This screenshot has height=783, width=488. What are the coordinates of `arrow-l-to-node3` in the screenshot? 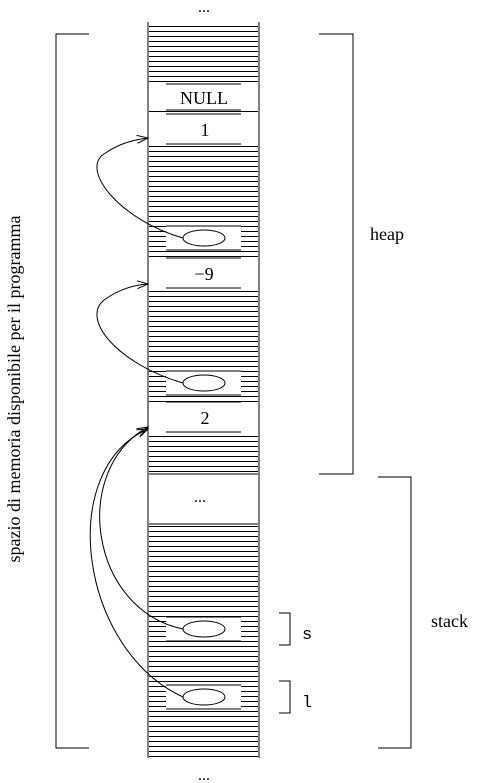 It's located at (136, 563).